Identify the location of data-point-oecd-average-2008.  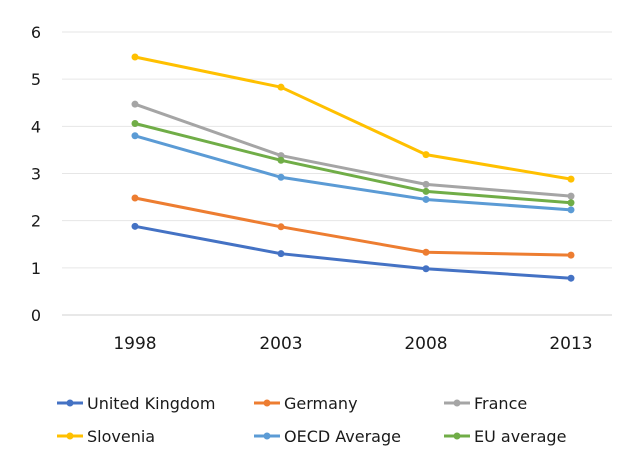
(426, 199).